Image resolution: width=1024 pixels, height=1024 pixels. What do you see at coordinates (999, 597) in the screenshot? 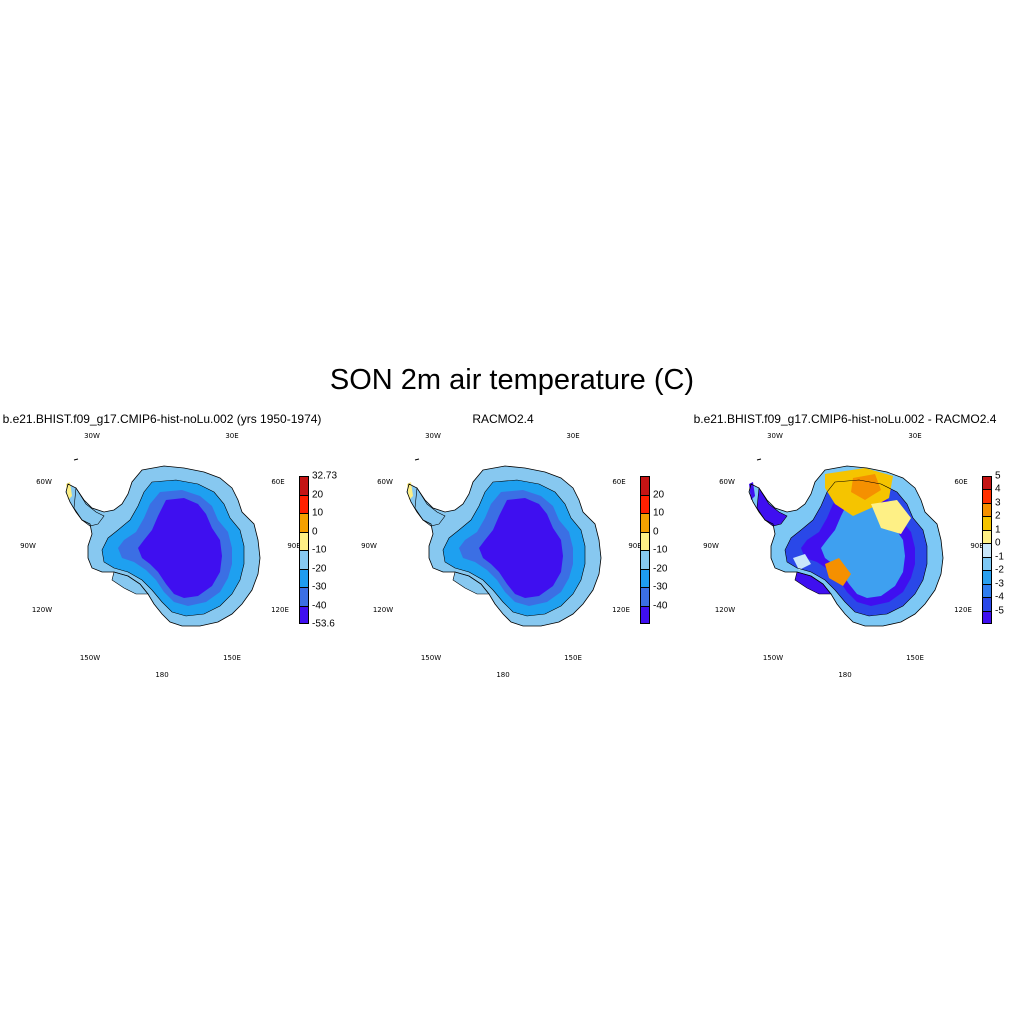
I see `colorbar-label: -4` at bounding box center [999, 597].